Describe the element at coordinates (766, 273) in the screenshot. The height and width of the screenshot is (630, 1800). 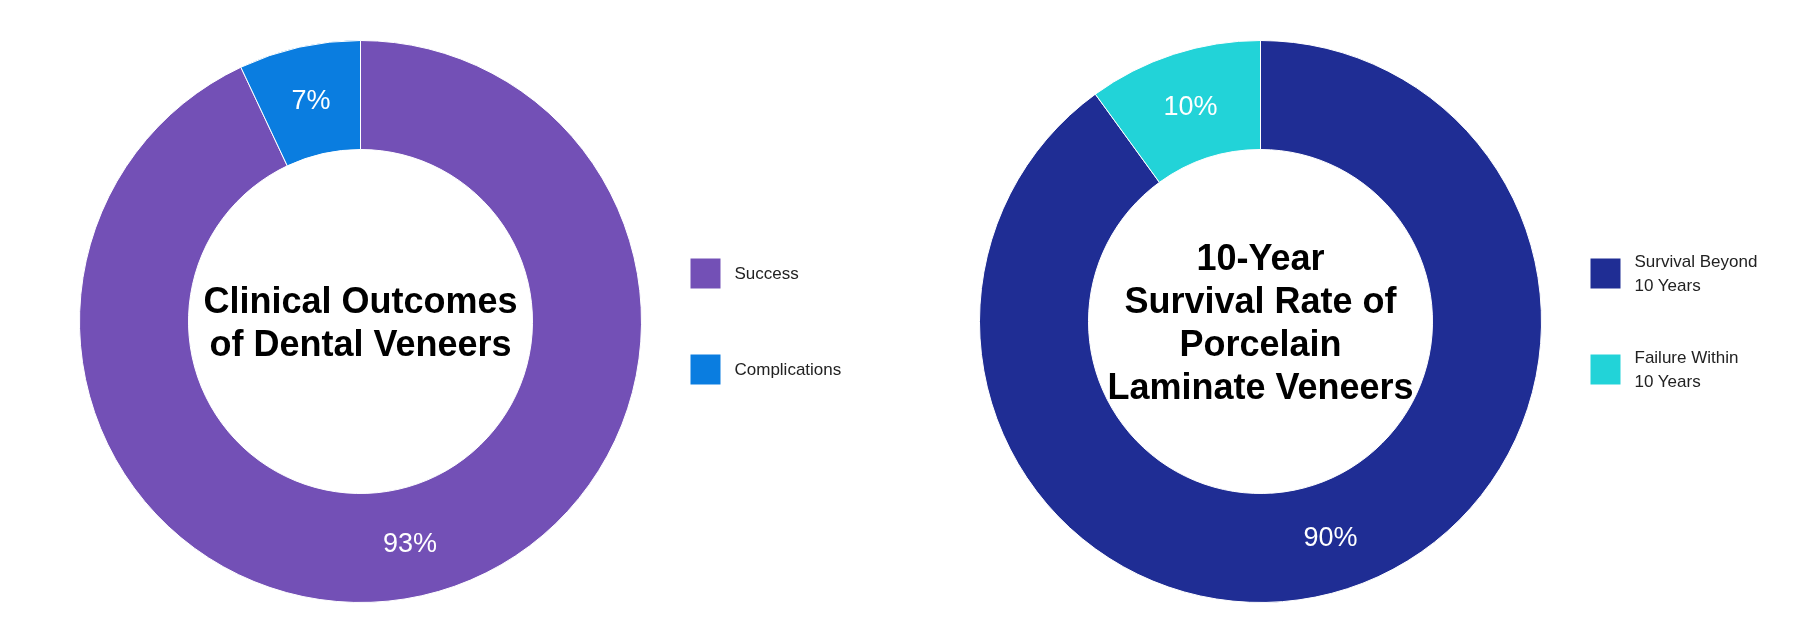
I see `legend-label: Success` at that location.